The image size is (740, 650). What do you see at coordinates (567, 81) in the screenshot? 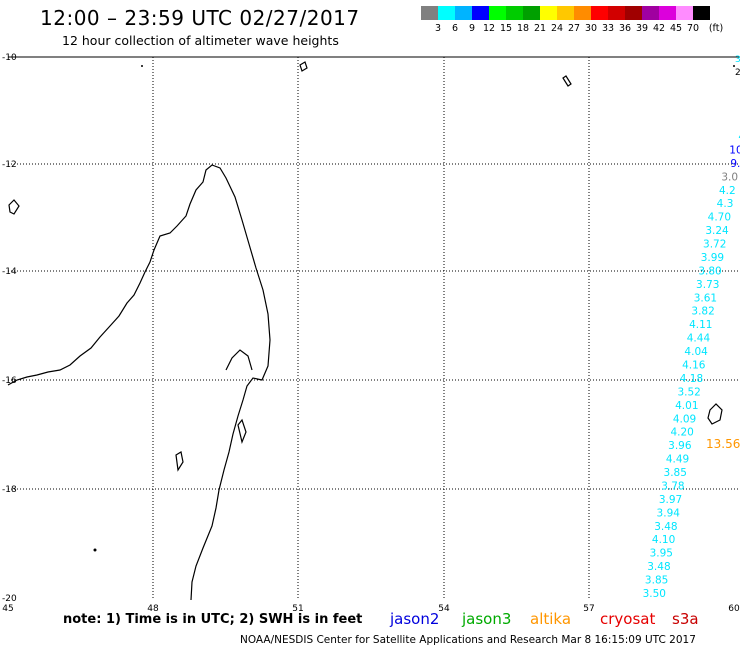
I see `cargados-shoal` at bounding box center [567, 81].